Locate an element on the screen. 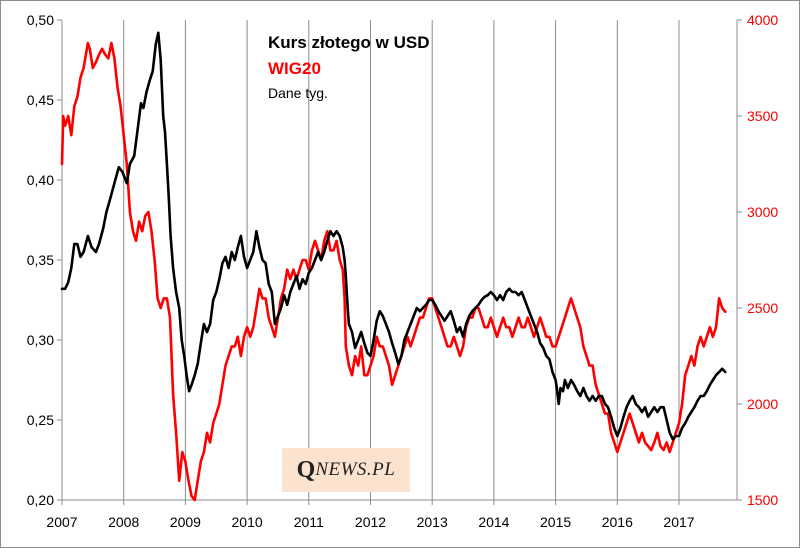 The image size is (800, 548). x-tick-label: 2012 is located at coordinates (370, 522).